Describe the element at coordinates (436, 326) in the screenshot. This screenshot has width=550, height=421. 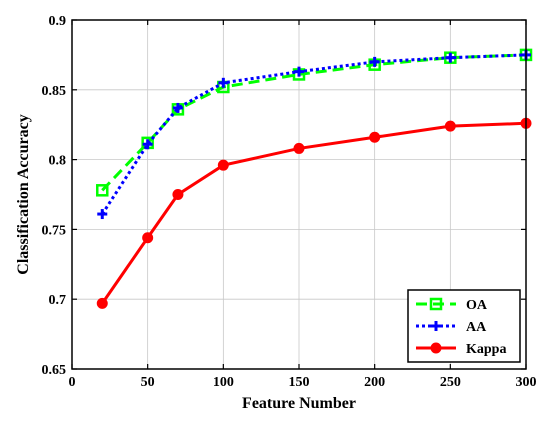
I see `legend-marker-aa` at that location.